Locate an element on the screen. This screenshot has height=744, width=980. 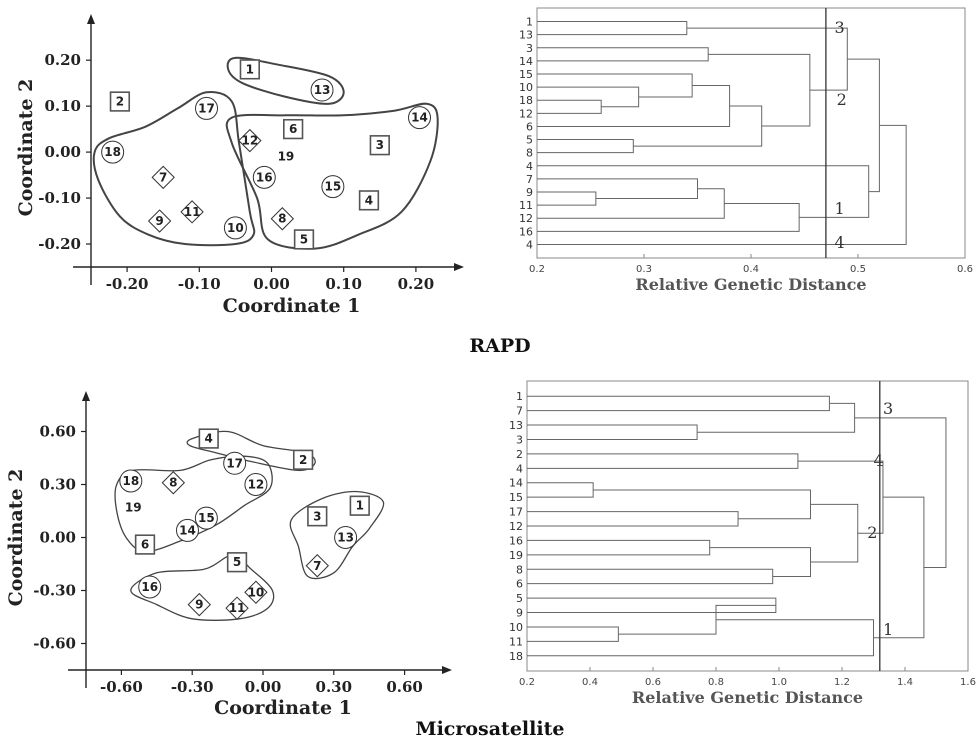
dendrogram-frame is located at coordinates (751, 133).